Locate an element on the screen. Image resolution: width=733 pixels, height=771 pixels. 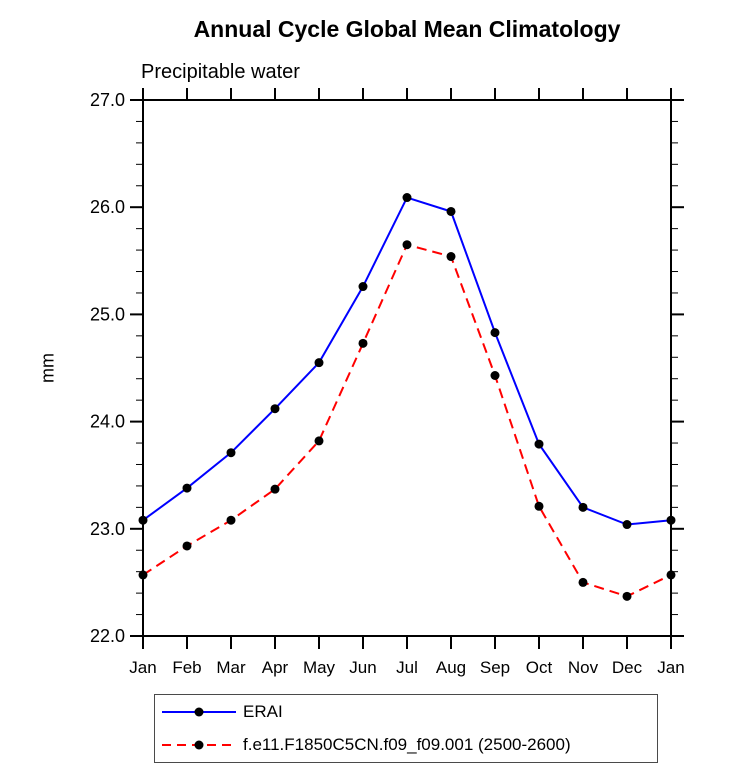
model-line-sample-icon is located at coordinates (199, 745).